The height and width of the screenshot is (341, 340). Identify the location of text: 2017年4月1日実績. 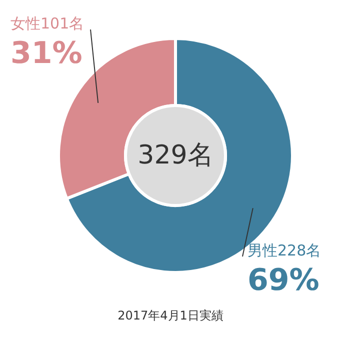
(171, 315).